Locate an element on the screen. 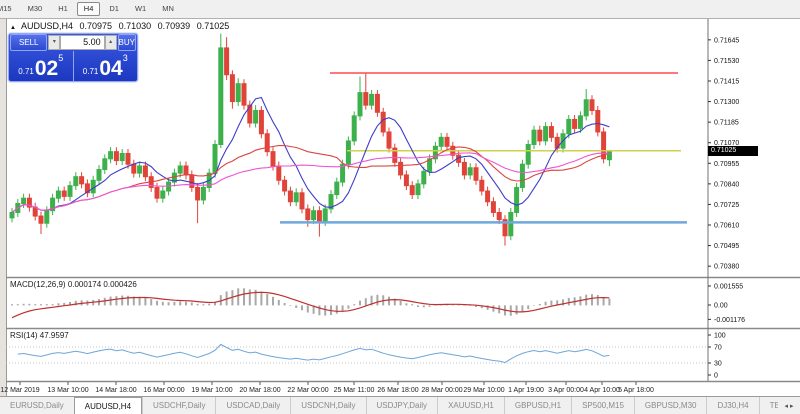  sell-price: 0.71 02 5 is located at coordinates (41, 66).